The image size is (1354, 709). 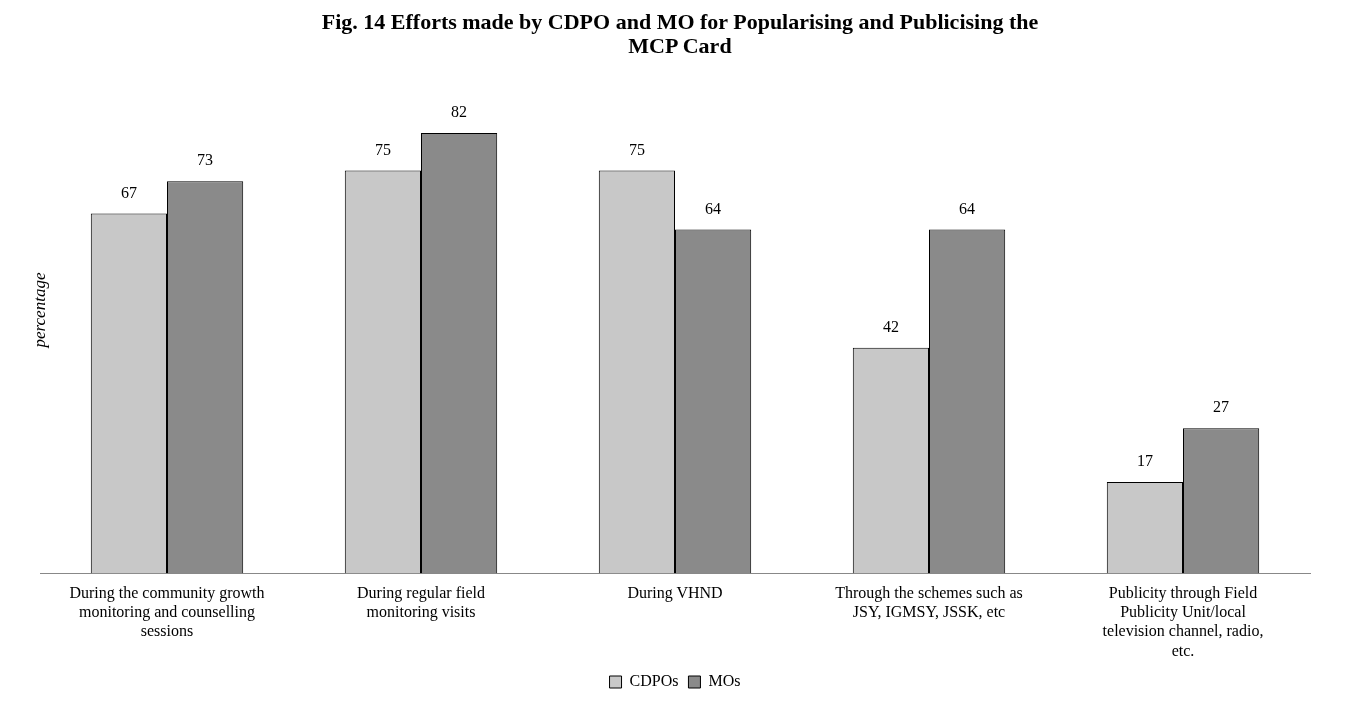 I want to click on data-label: 17, so click(x=1144, y=461).